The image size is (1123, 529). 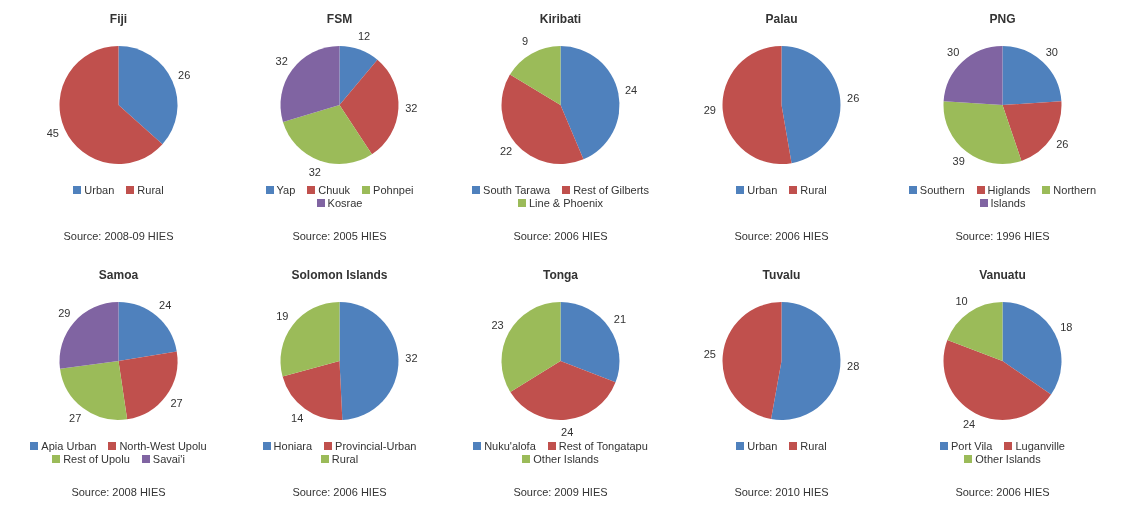 I want to click on legend-label: Rest of Upolu, so click(x=96, y=459).